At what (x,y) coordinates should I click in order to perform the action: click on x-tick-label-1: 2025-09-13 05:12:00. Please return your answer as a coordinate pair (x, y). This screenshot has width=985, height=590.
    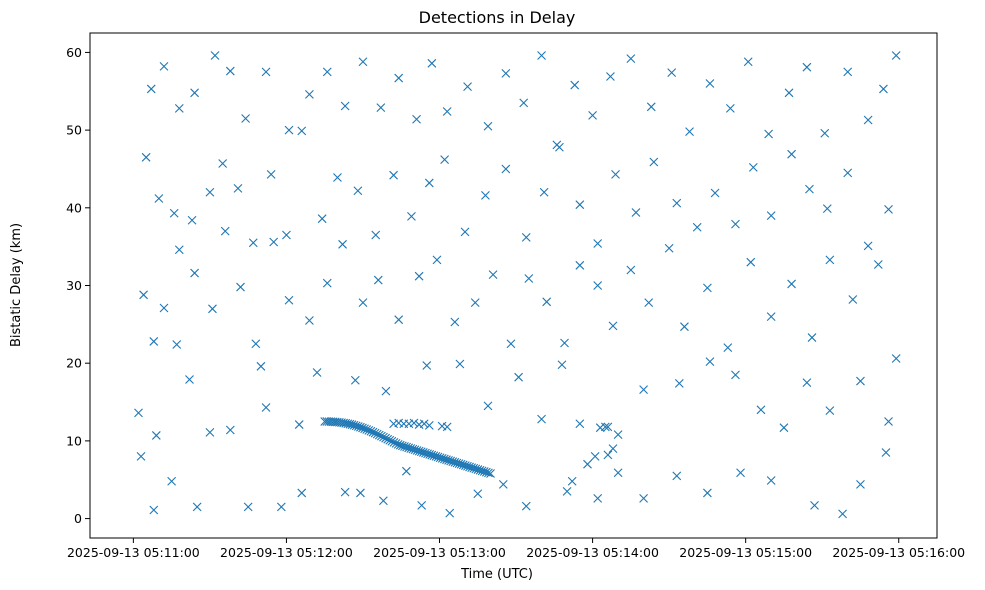
    Looking at the image, I should click on (286, 552).